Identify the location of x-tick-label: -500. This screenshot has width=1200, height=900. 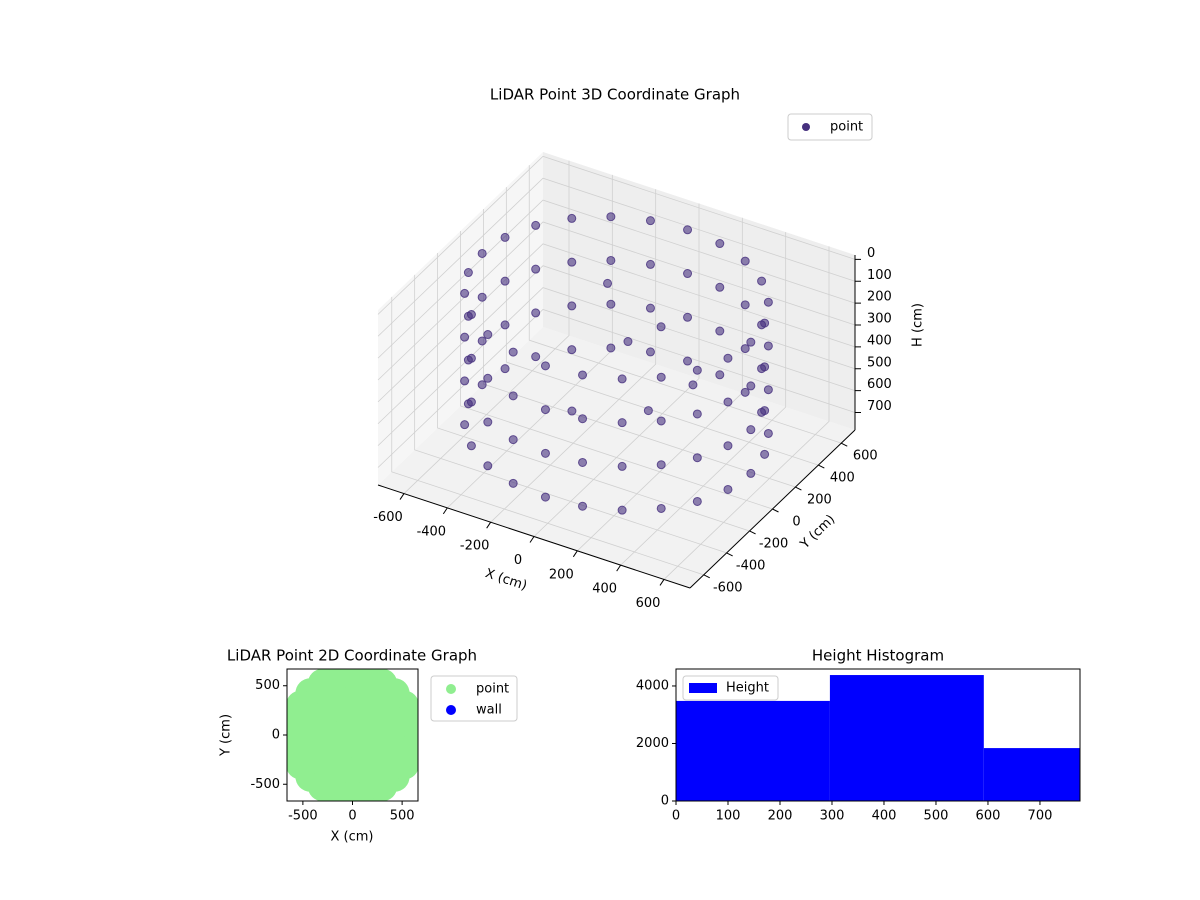
(303, 816).